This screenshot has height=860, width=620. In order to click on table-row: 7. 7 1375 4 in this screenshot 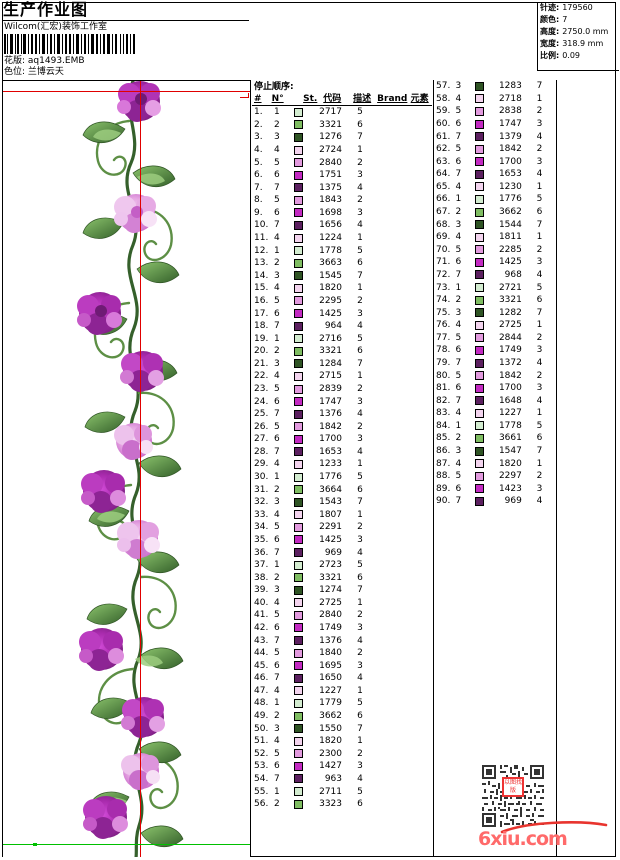, I will do `click(342, 187)`.